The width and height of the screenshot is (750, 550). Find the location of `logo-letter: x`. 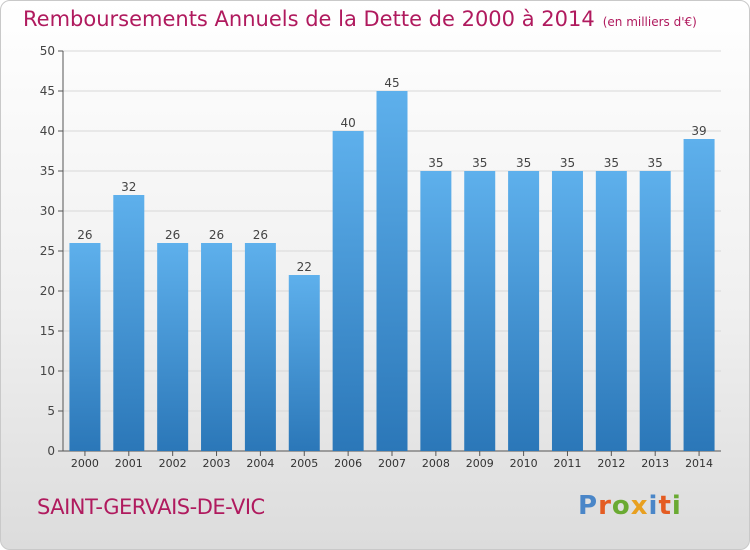

logo-letter: x is located at coordinates (639, 506).